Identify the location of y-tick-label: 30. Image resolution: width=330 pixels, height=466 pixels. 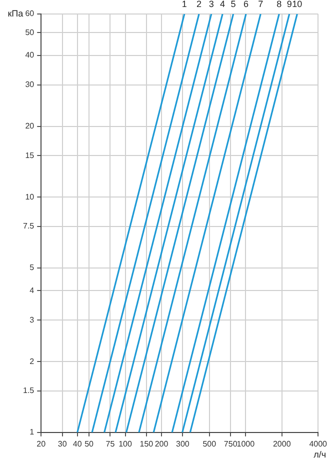
(30, 85).